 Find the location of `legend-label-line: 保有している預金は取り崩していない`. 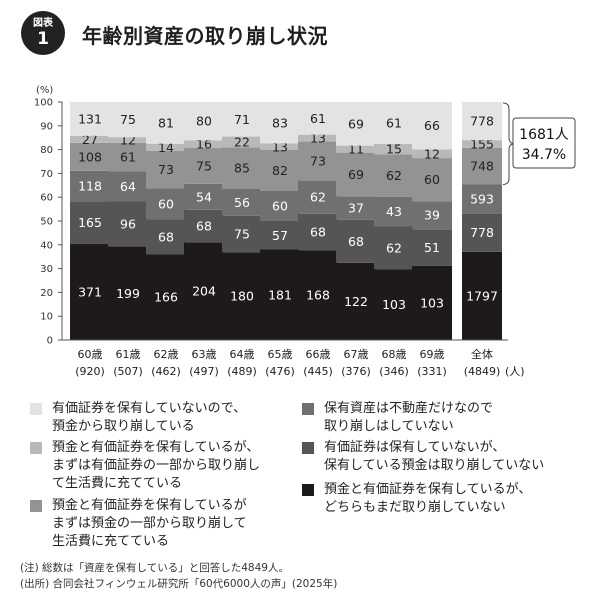

legend-label-line: 保有している預金は取り崩していない is located at coordinates (434, 465).